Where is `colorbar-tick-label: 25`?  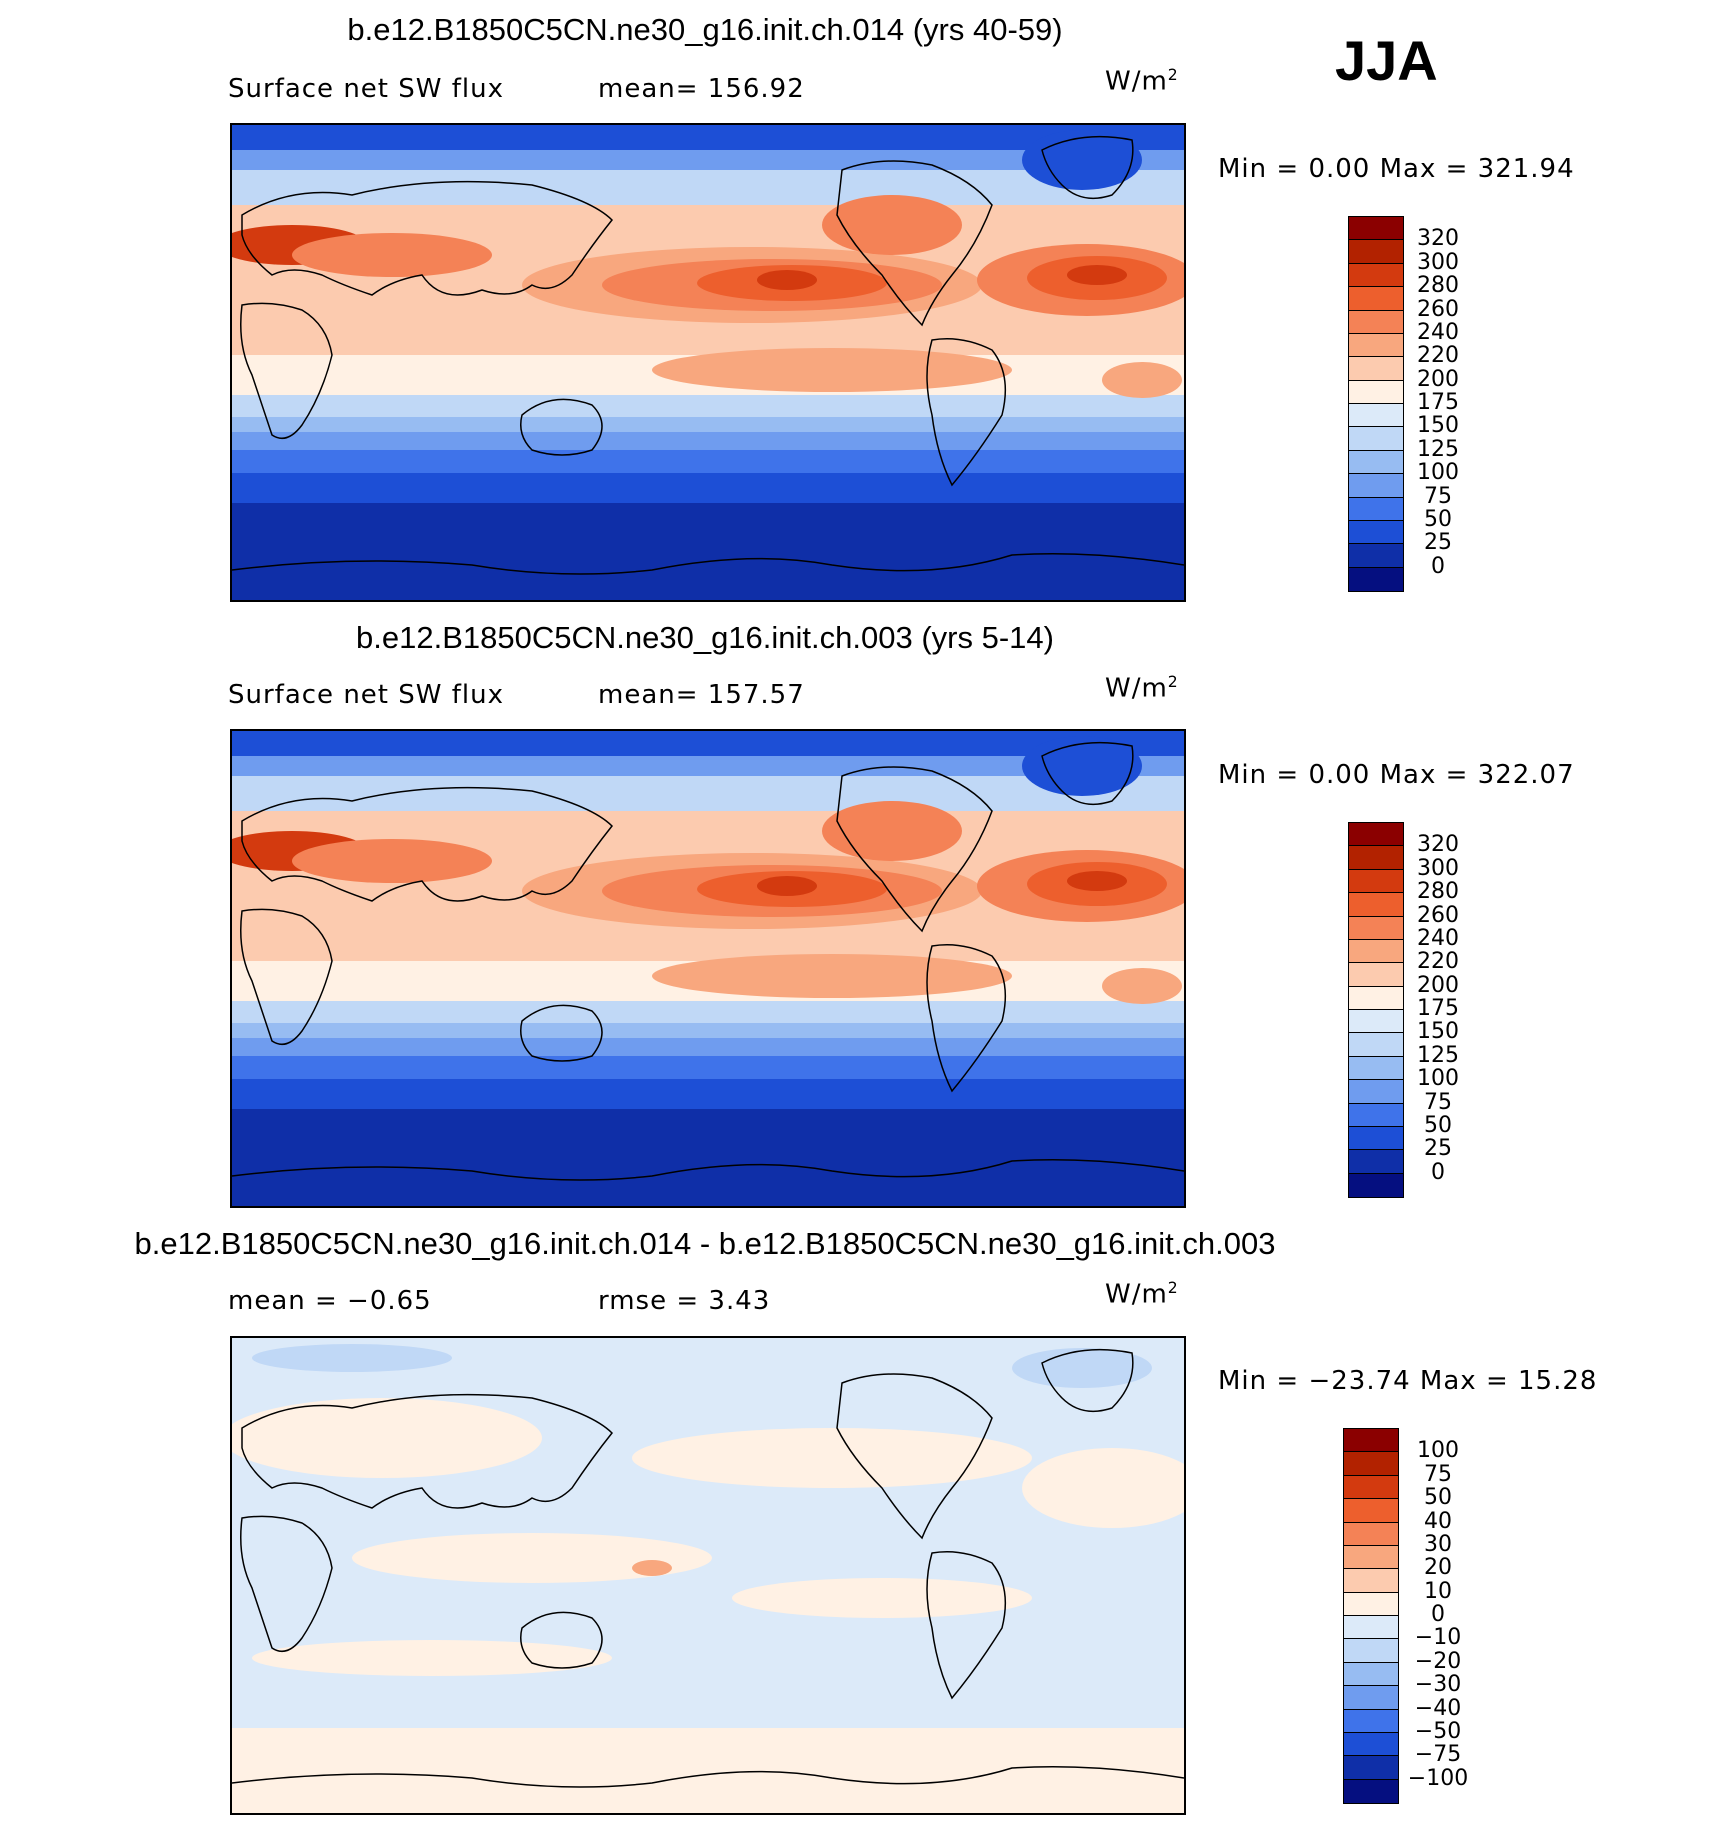
colorbar-tick-label: 25 is located at coordinates (1438, 543).